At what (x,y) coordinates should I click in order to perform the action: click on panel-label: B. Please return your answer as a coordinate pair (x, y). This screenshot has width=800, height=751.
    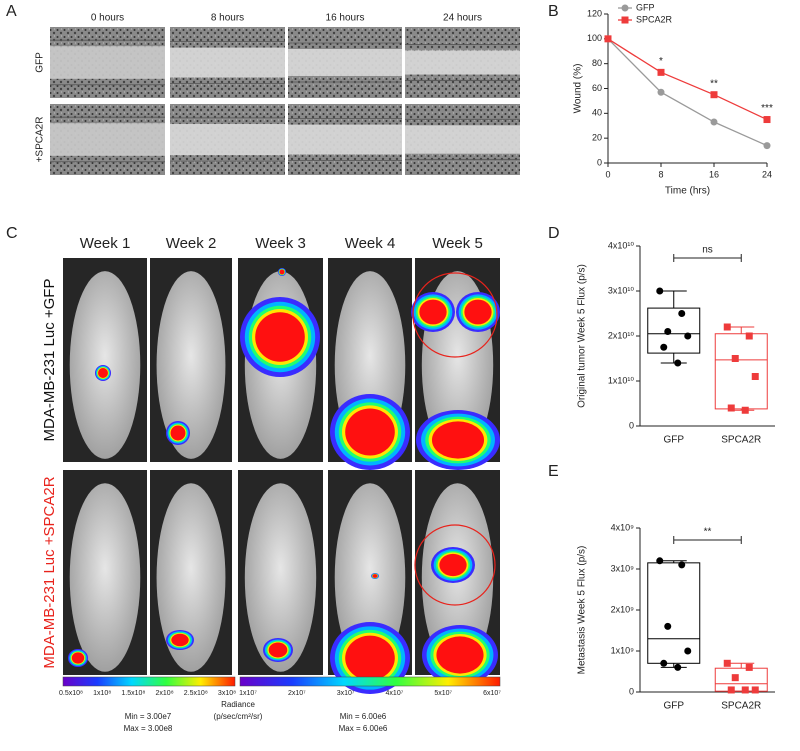
    Looking at the image, I should click on (553, 11).